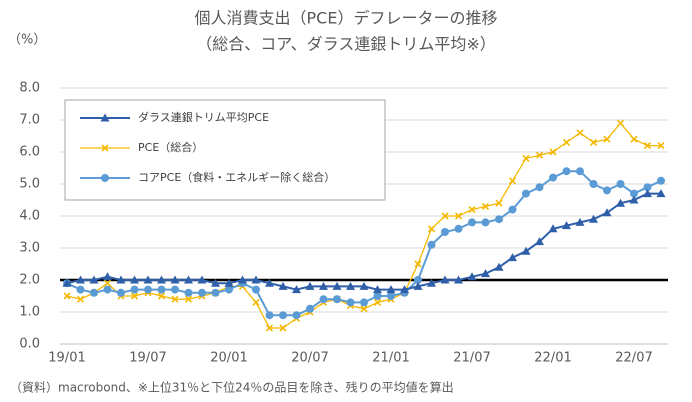 This screenshot has height=402, width=692. I want to click on y-tick-label: 7.0, so click(29, 120).